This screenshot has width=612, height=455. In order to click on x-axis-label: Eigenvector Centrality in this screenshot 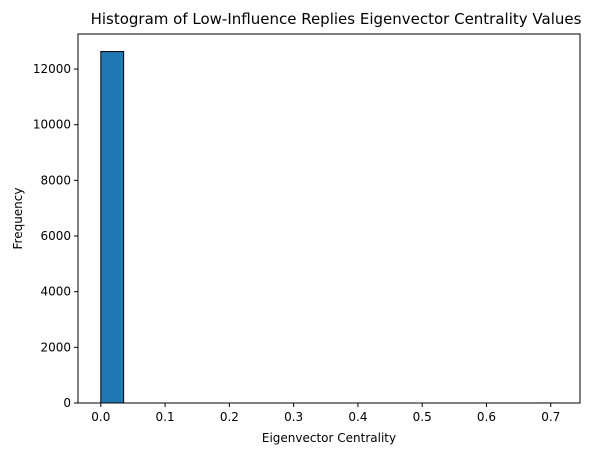, I will do `click(329, 438)`.